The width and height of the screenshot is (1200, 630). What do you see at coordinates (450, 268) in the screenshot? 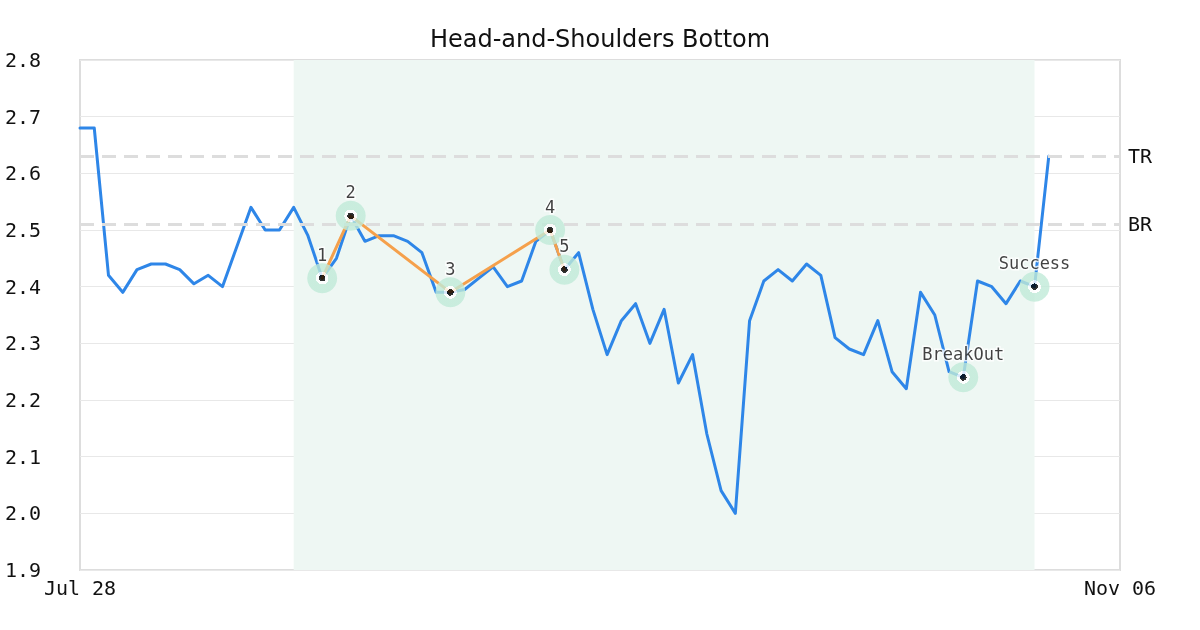
I see `series-label: 3` at bounding box center [450, 268].